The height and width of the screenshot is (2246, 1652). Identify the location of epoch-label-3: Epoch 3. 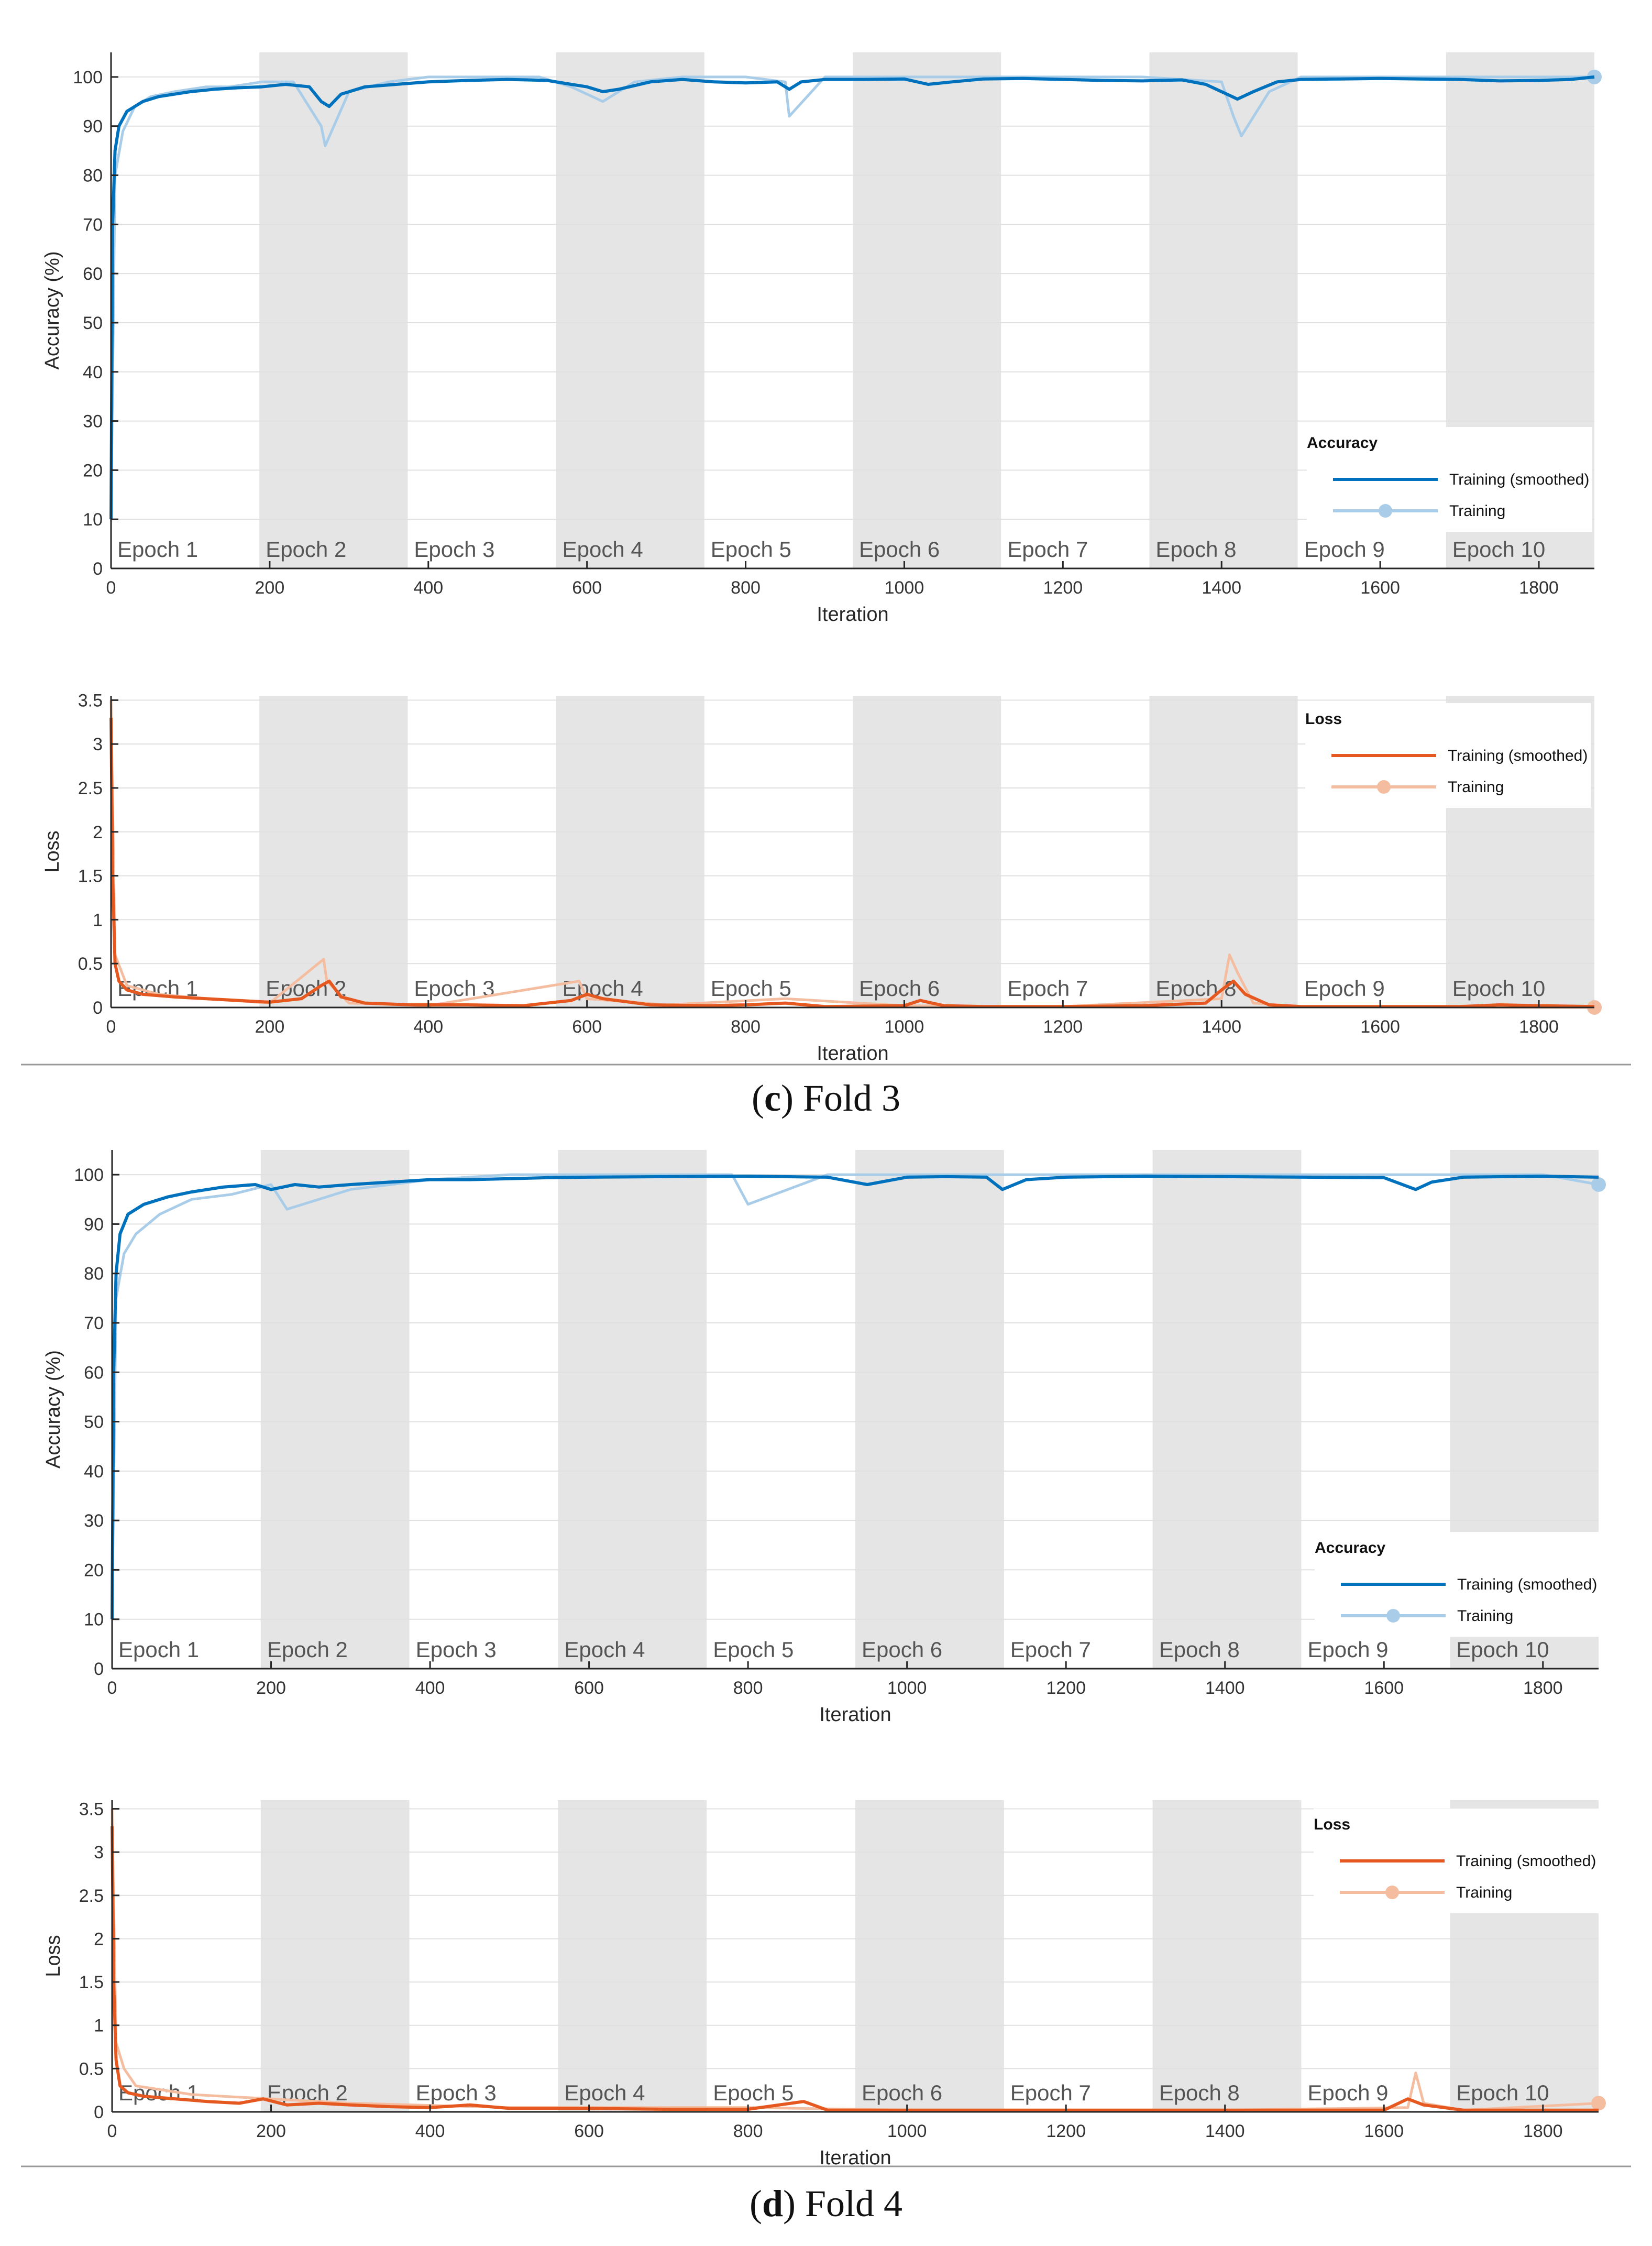
(456, 1649).